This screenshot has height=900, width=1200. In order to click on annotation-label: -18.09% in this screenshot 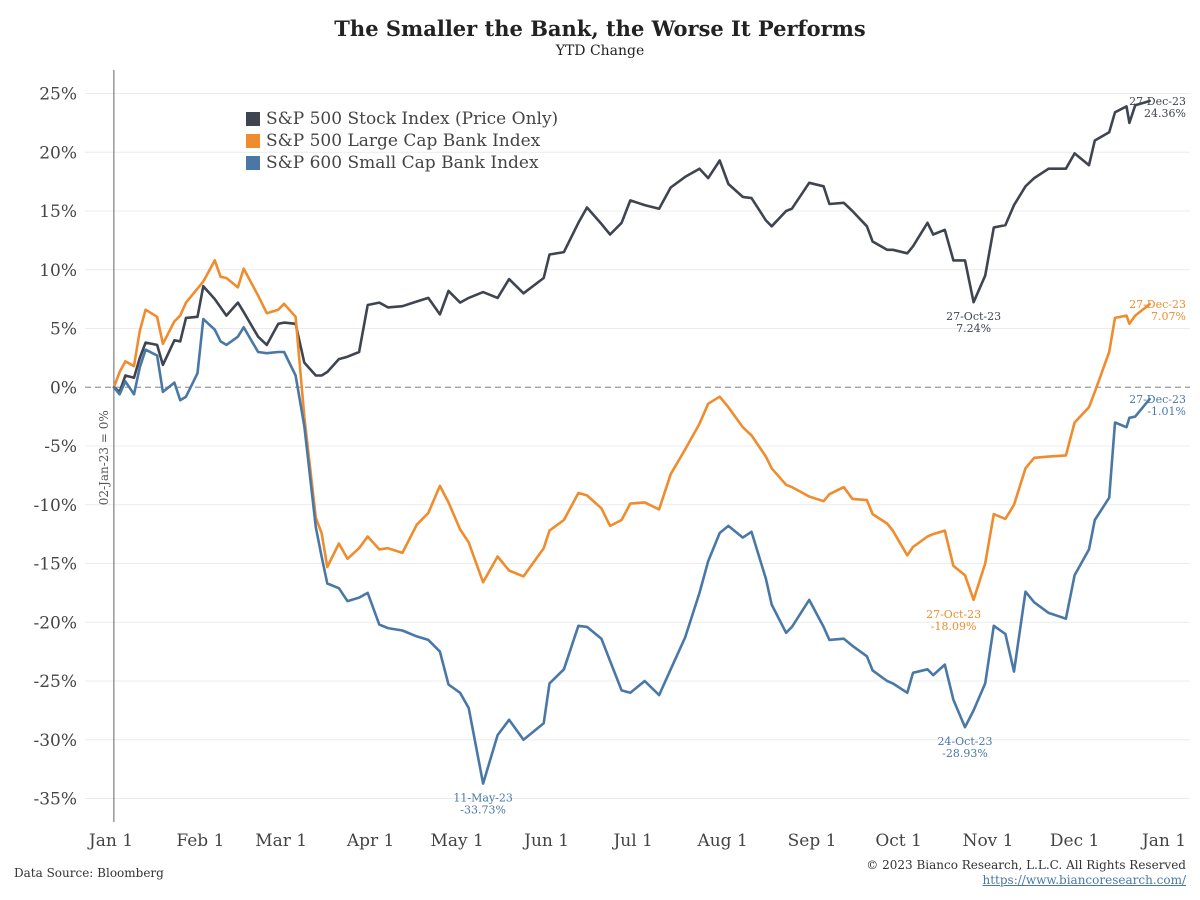, I will do `click(954, 626)`.